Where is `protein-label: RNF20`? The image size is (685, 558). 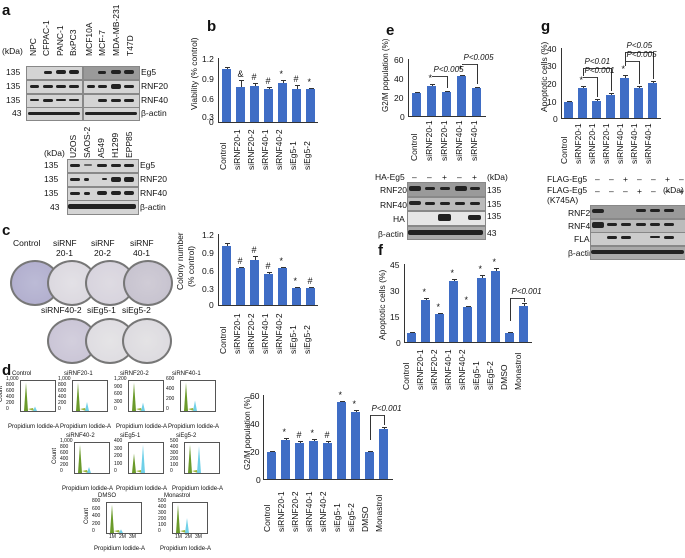
protein-label: RNF20 is located at coordinates (581, 213).